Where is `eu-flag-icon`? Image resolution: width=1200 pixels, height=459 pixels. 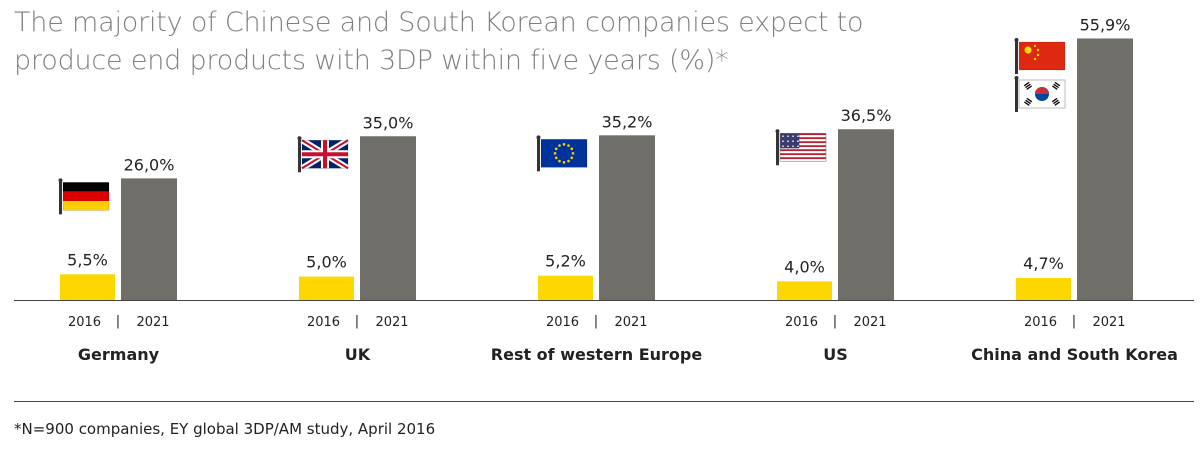
eu-flag-icon is located at coordinates (562, 153).